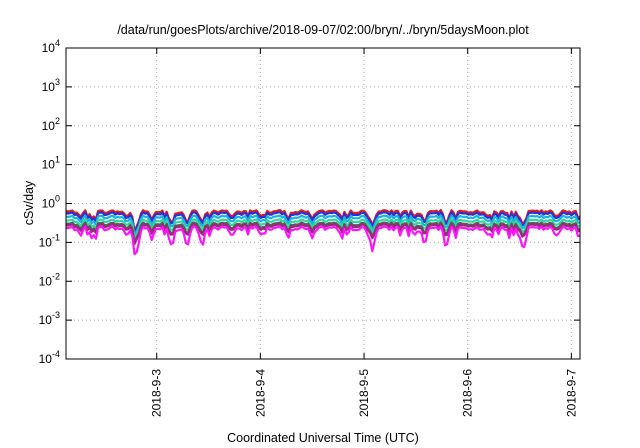  What do you see at coordinates (571, 393) in the screenshot?
I see `x-tick-label: 2018-9-7` at bounding box center [571, 393].